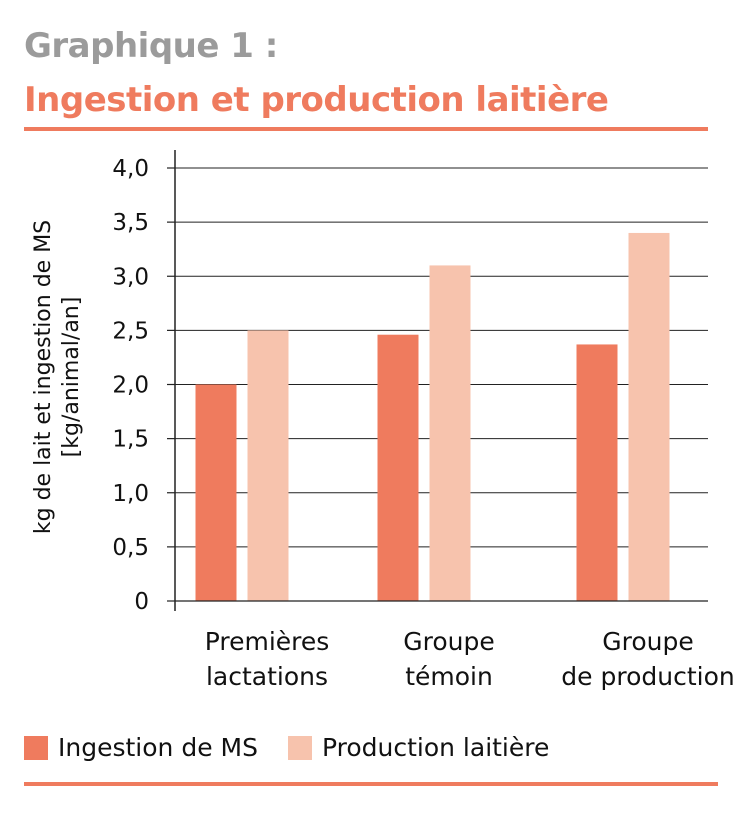 This screenshot has height=815, width=755. I want to click on y-tick-label: 2,0, so click(130, 386).